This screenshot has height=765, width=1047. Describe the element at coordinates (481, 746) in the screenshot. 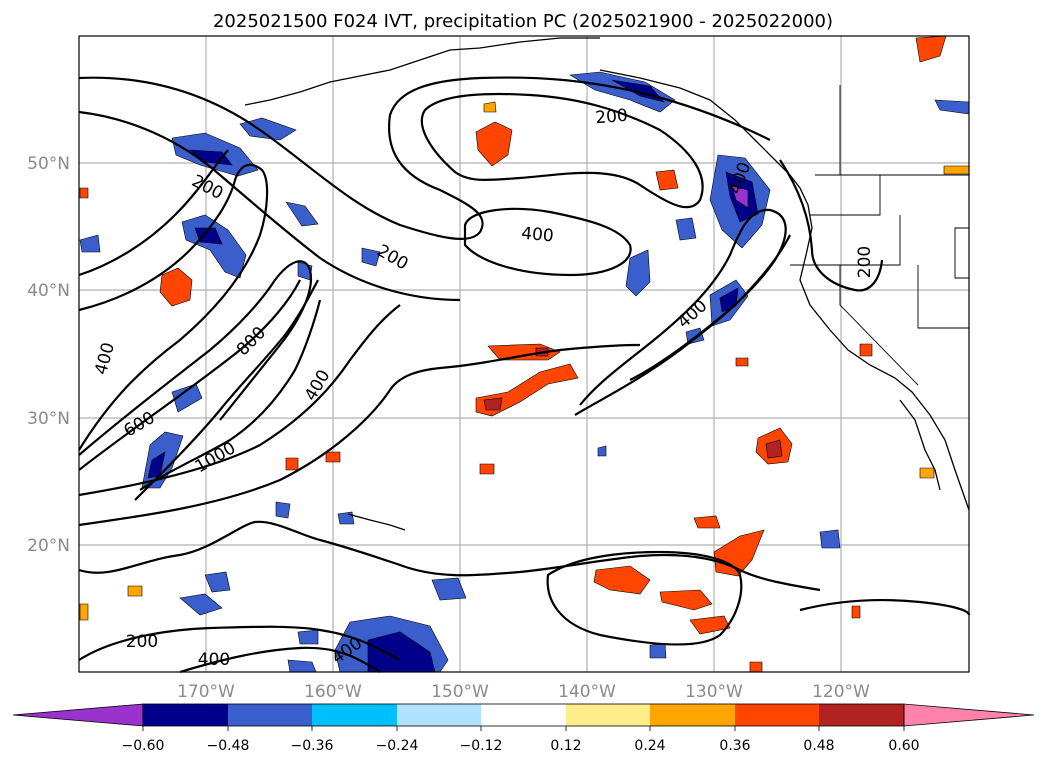

I see `colorbar-tick-label: −0.12` at that location.